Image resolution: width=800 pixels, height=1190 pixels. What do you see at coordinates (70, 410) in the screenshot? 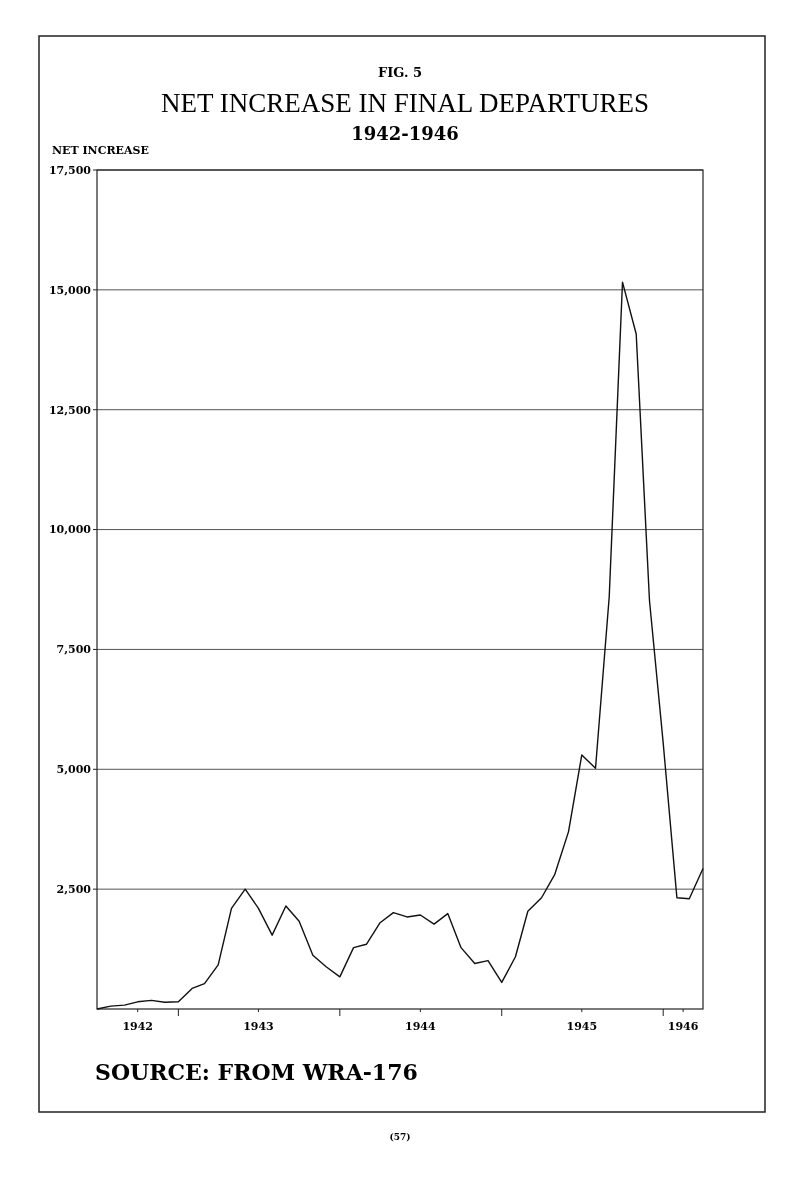
I see `y-tick-label: 12,500` at bounding box center [70, 410].